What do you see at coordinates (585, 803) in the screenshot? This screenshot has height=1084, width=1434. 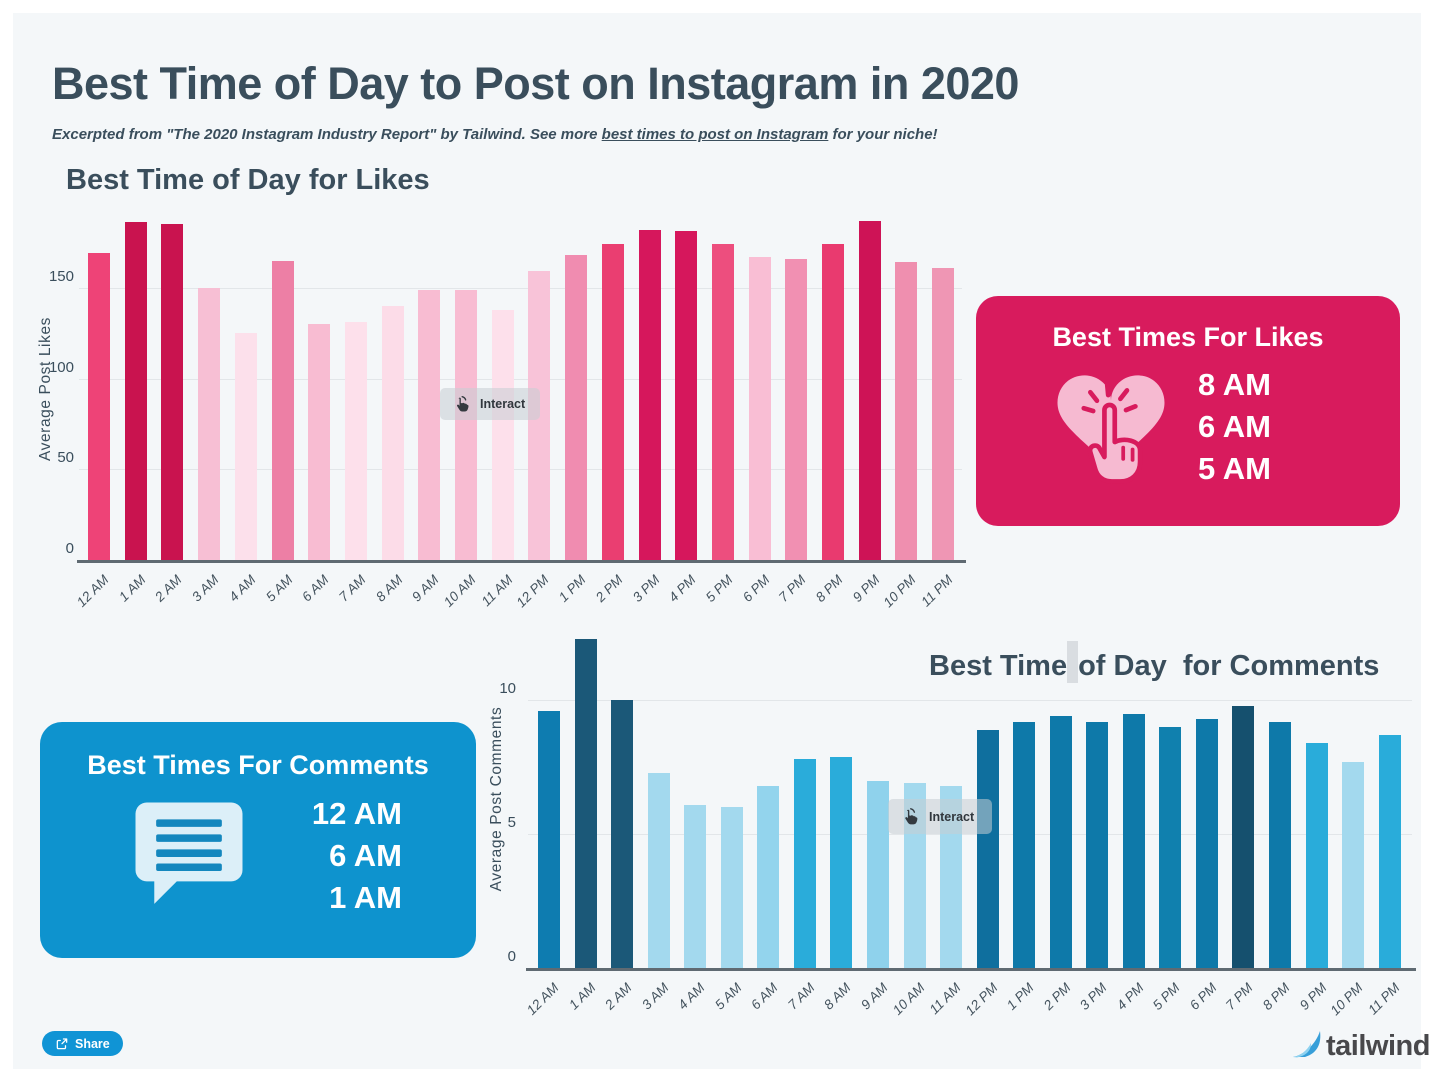 I see `comments-bar-1-am` at bounding box center [585, 803].